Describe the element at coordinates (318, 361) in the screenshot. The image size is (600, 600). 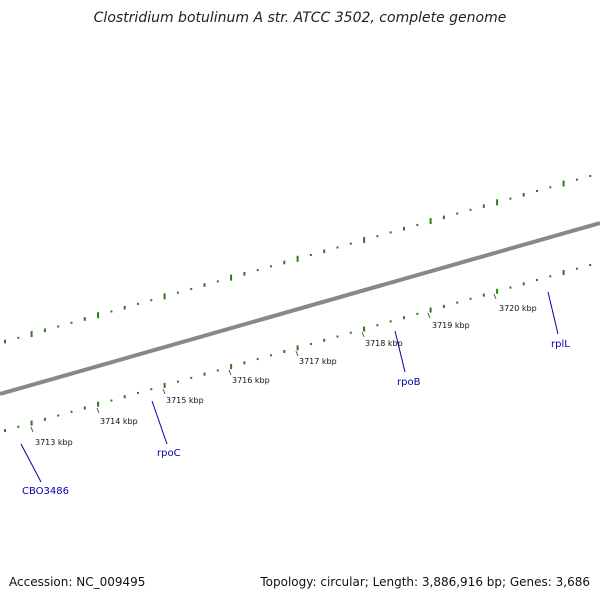
I see `scale-label-3717: 3717 kbp` at that location.